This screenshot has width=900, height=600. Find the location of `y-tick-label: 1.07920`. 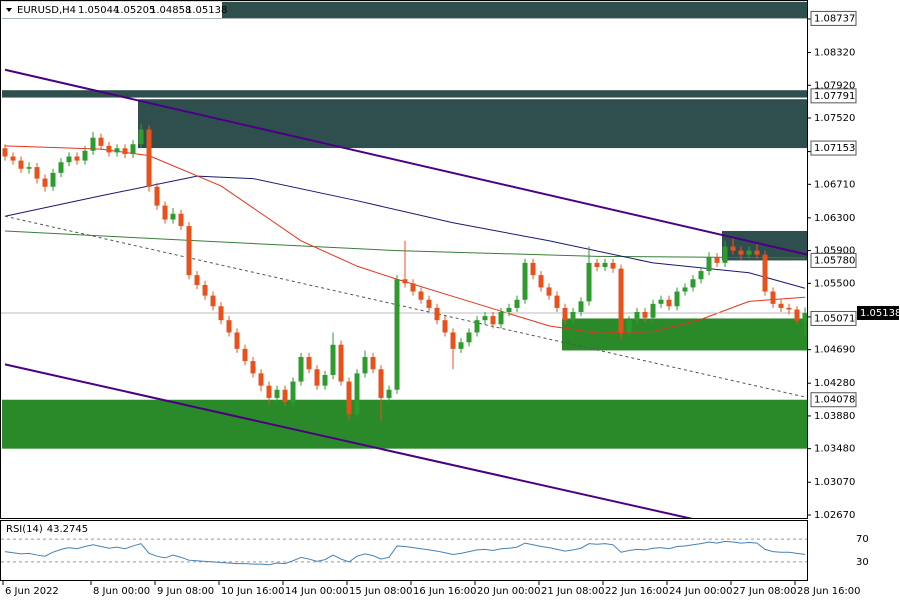

y-tick-label: 1.07920 is located at coordinates (834, 85).